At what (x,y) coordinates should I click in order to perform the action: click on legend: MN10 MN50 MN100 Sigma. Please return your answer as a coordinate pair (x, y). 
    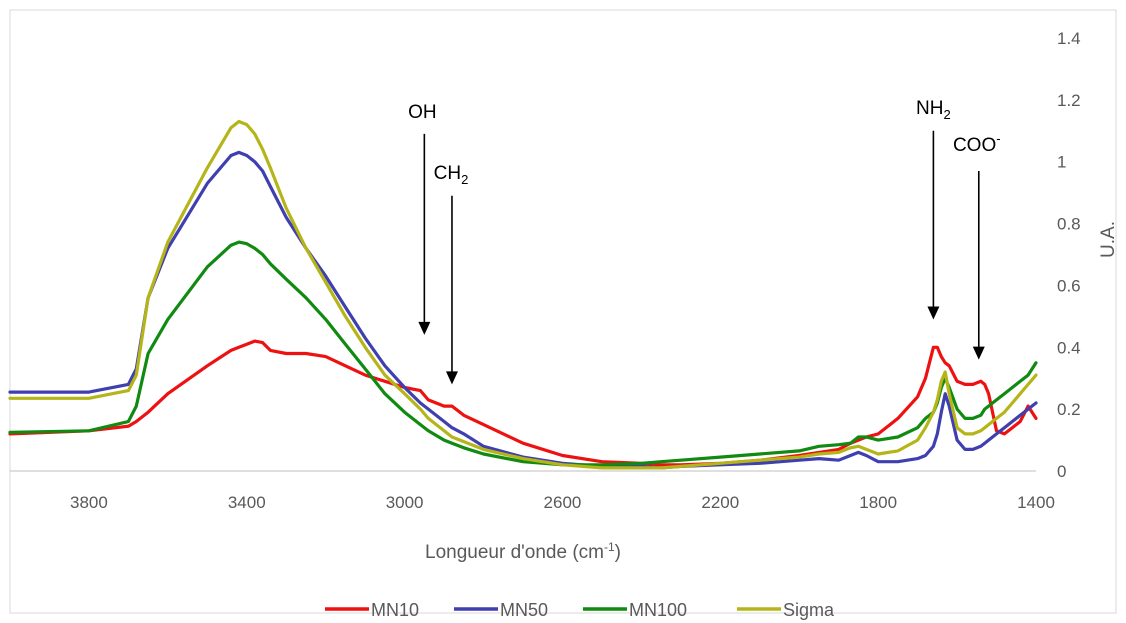
    Looking at the image, I should click on (580, 610).